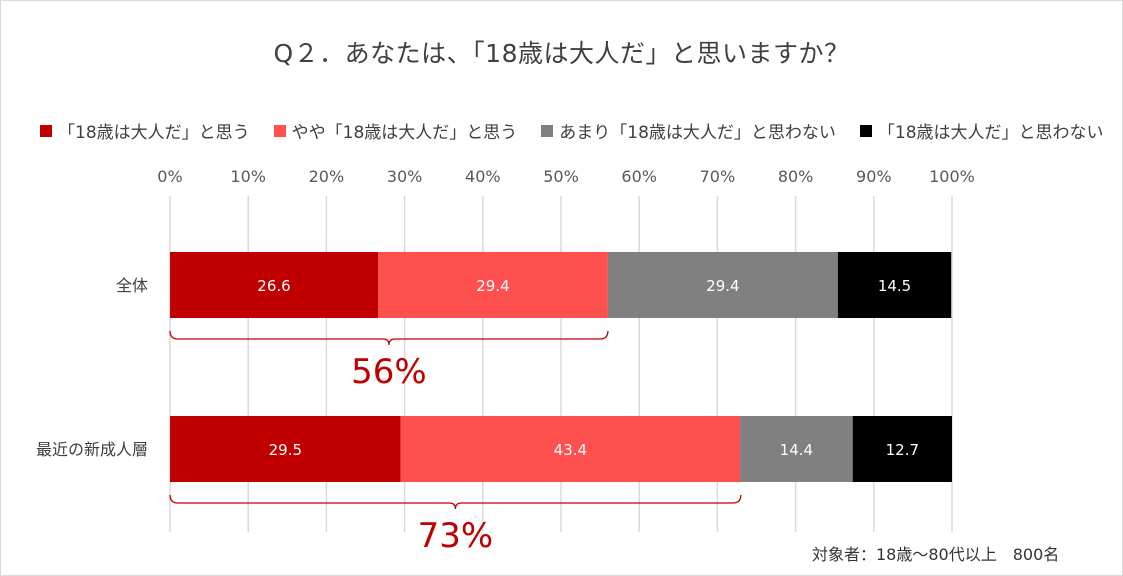  I want to click on legend-item: 「18歳は大人だ」と思う, so click(145, 130).